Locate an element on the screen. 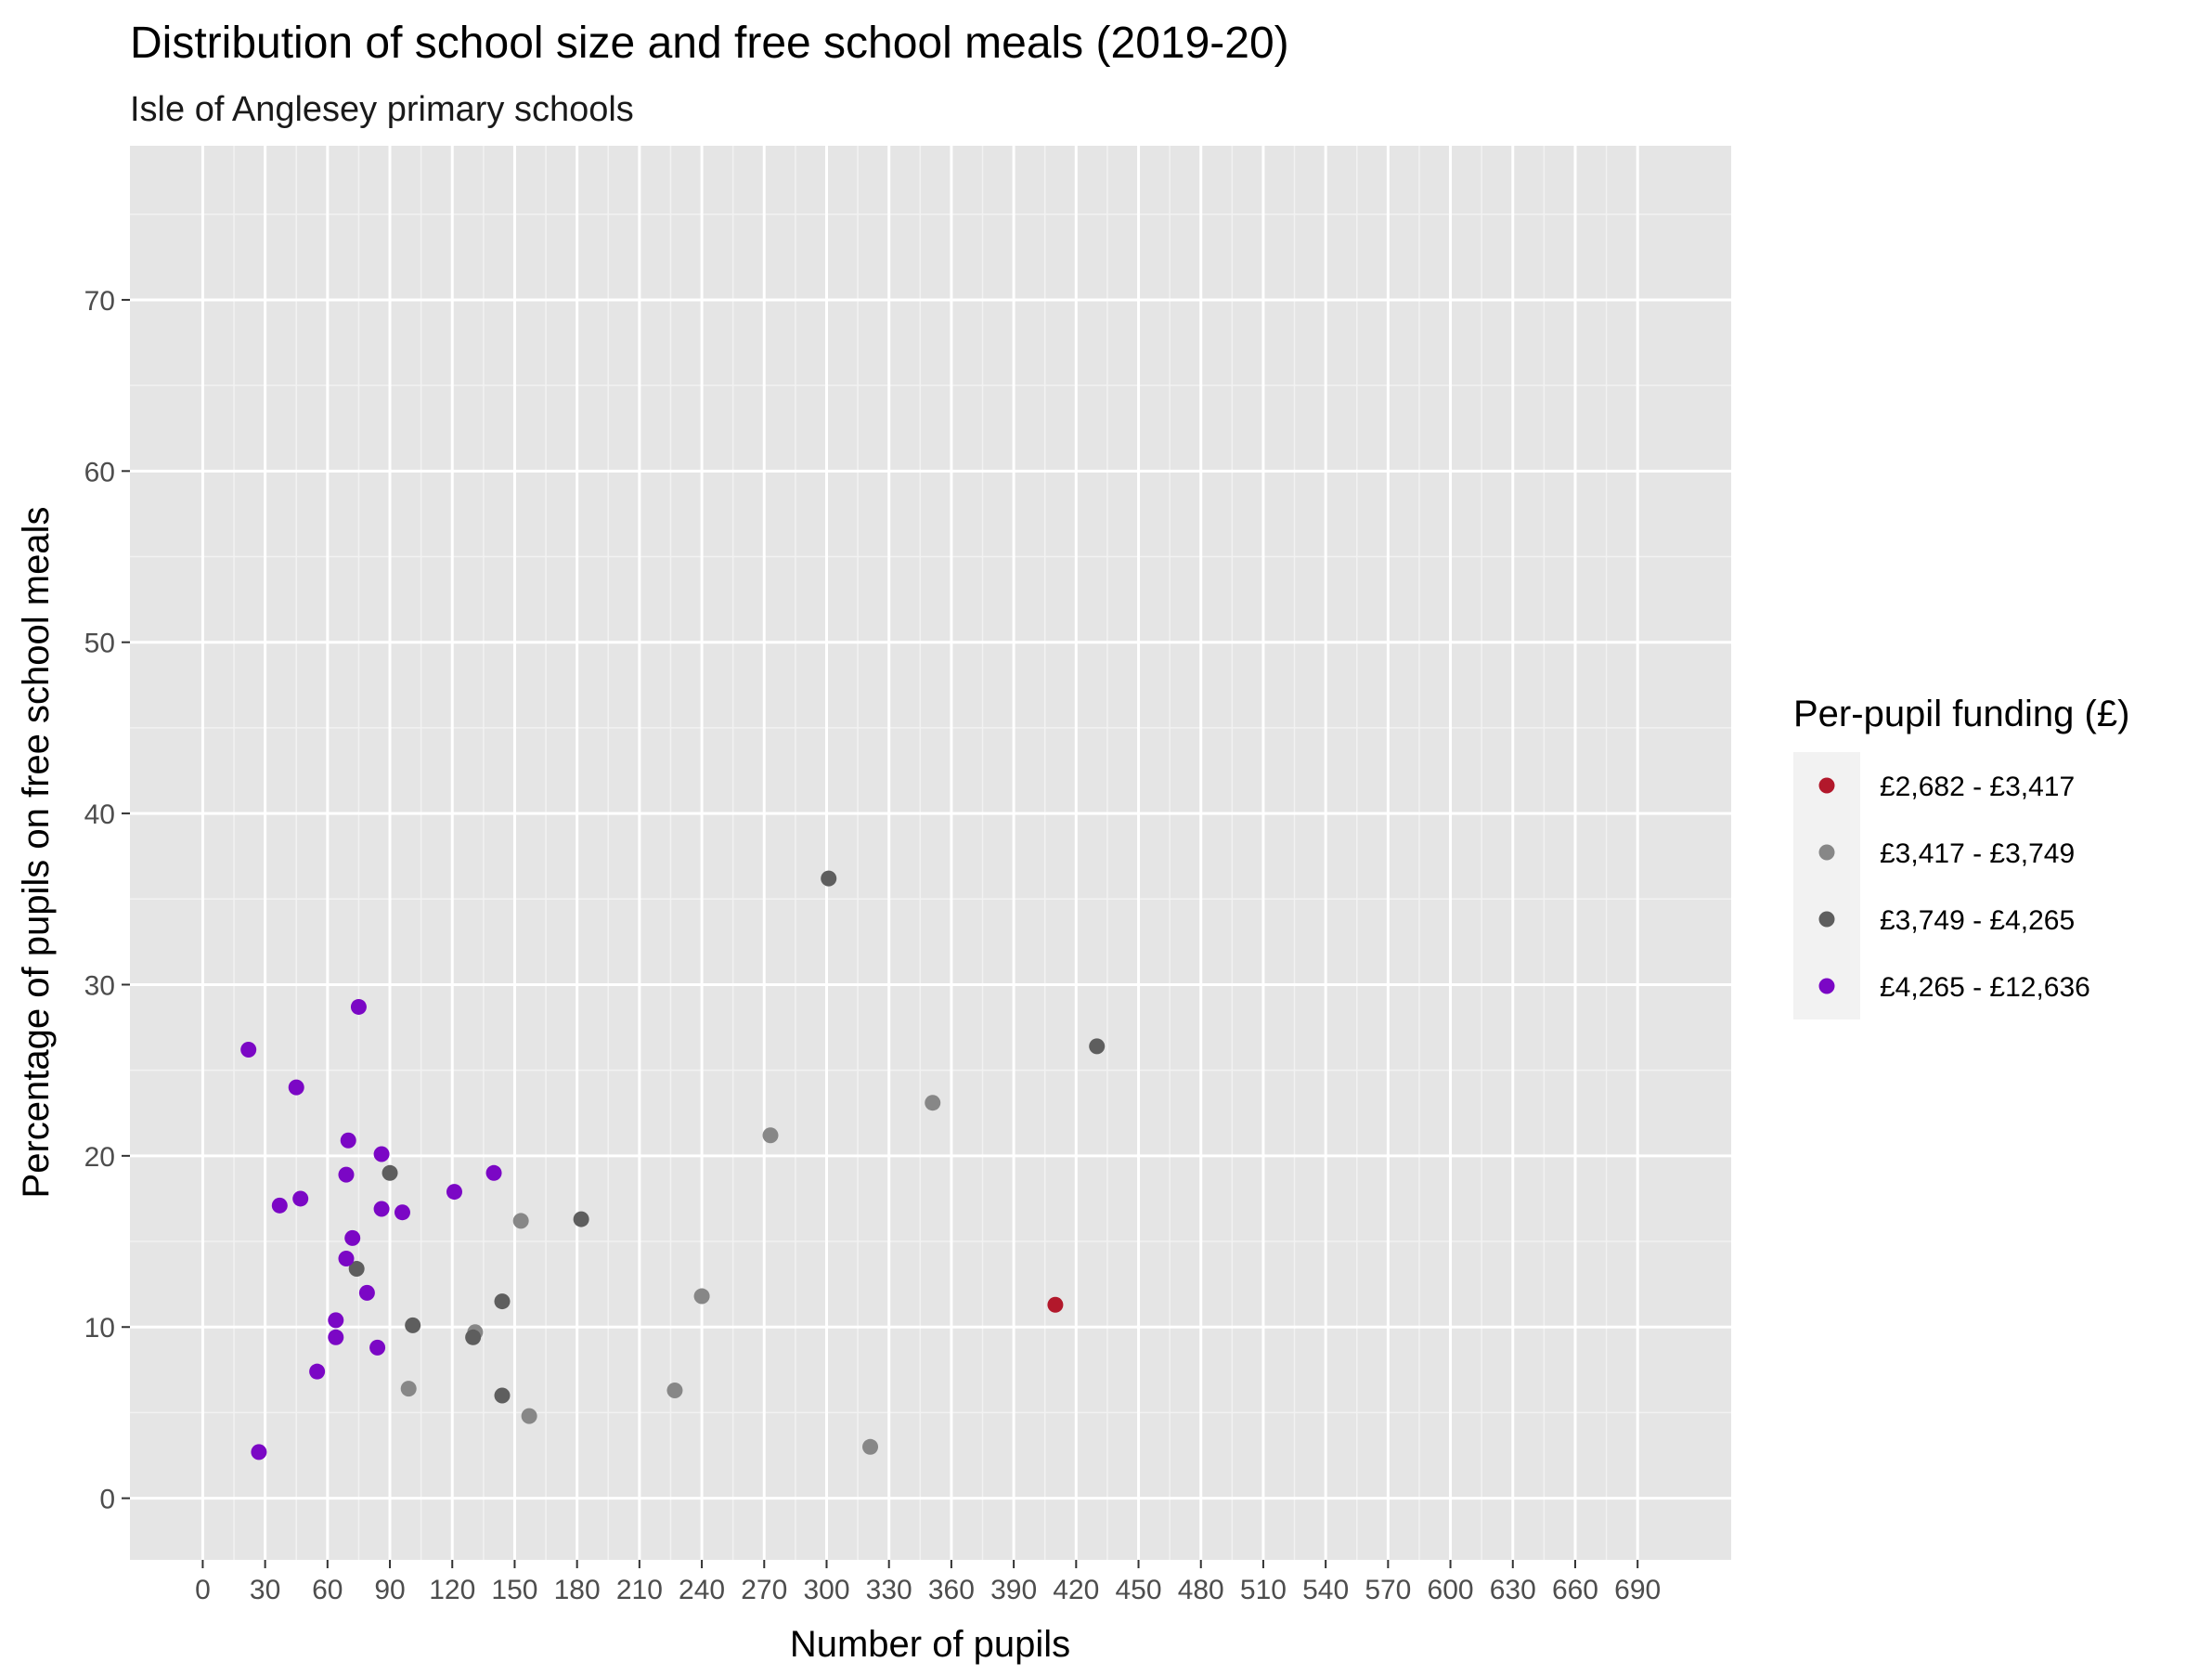 This screenshot has height=1675, width=2212. y-axis: 0 10 20 30 40 50 60 70 is located at coordinates (107, 900).